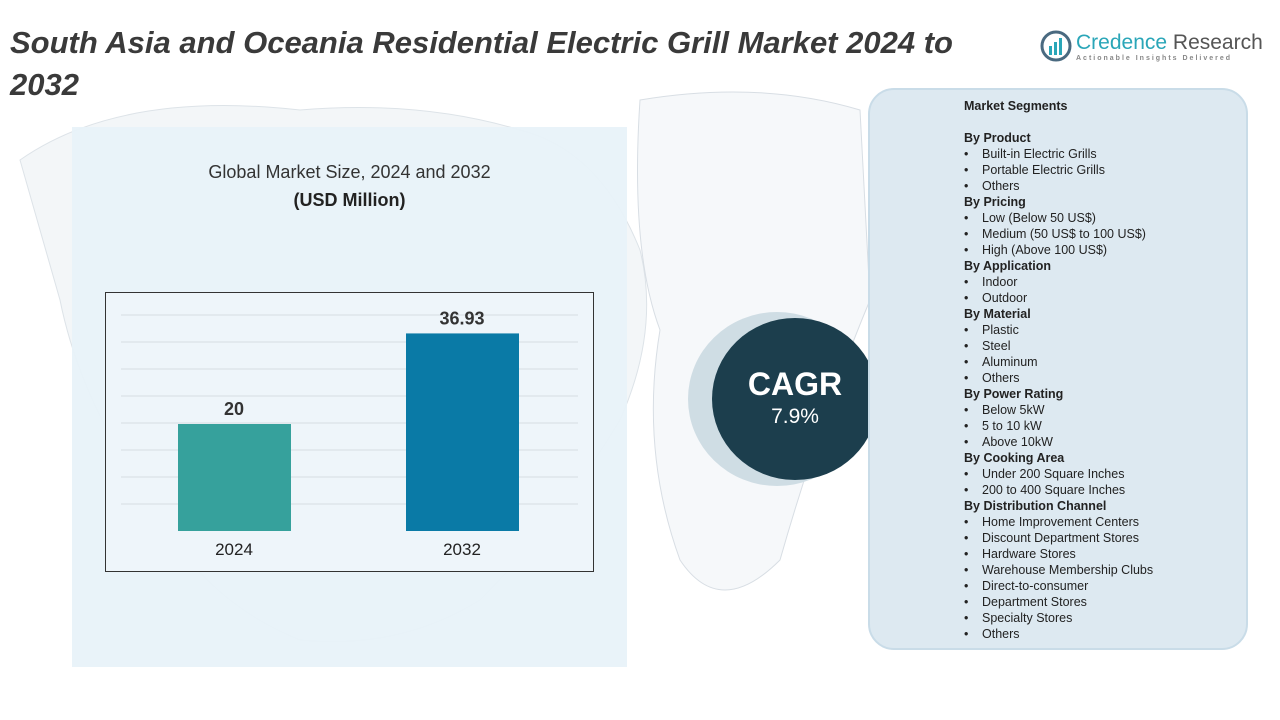 Image resolution: width=1280 pixels, height=720 pixels. I want to click on segment-group-heading: By Application, so click(1008, 266).